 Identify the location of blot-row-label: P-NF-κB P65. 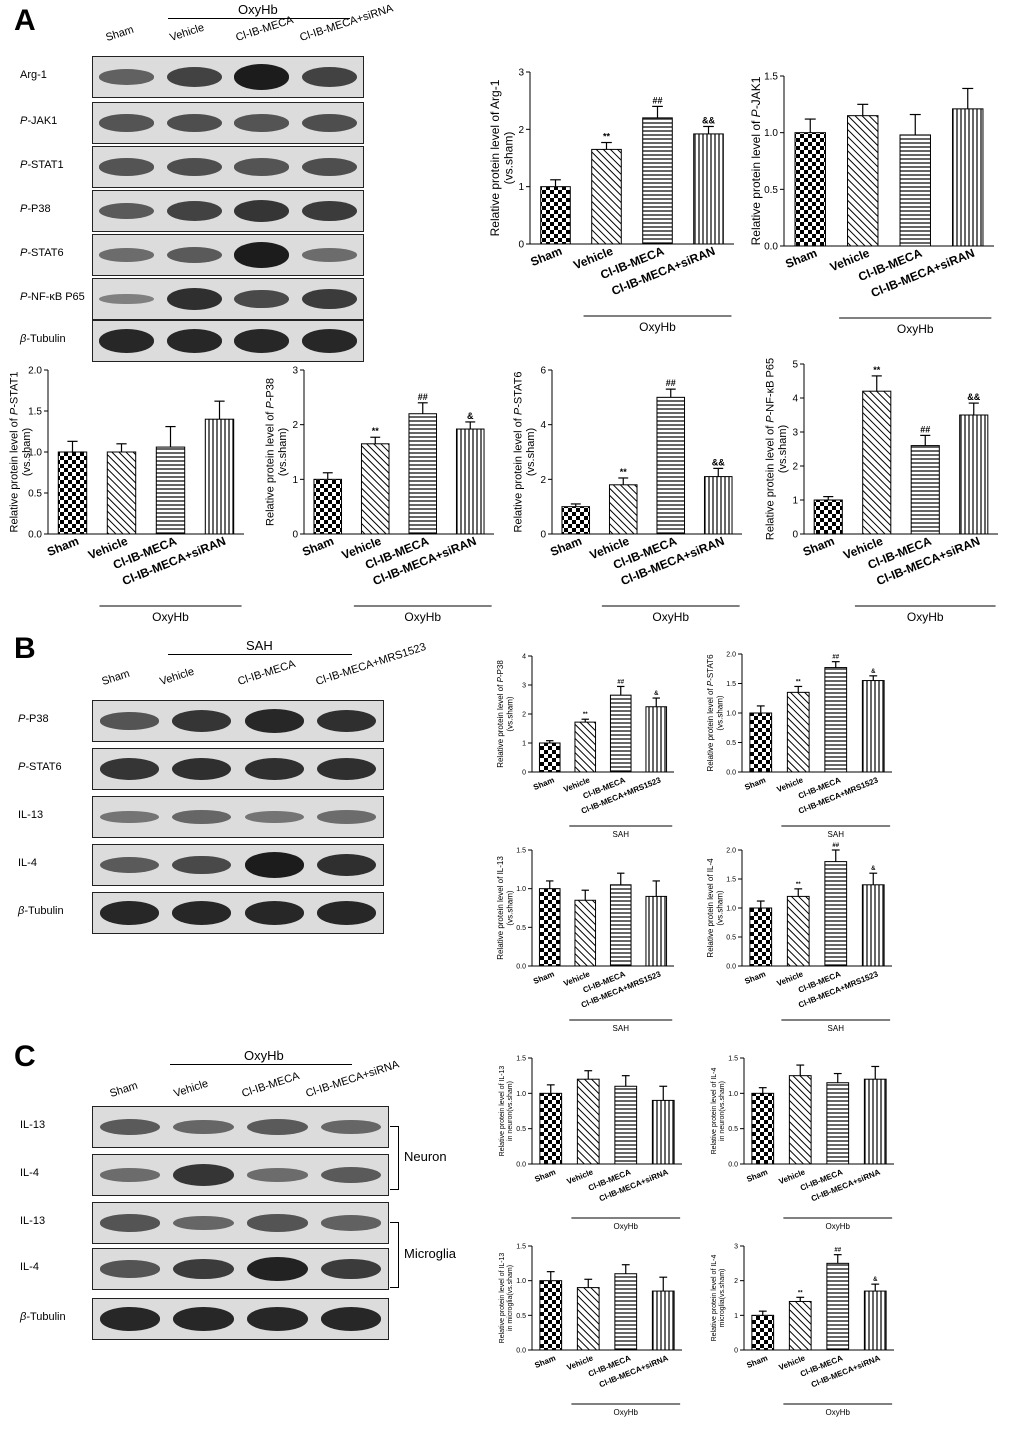
(52, 297).